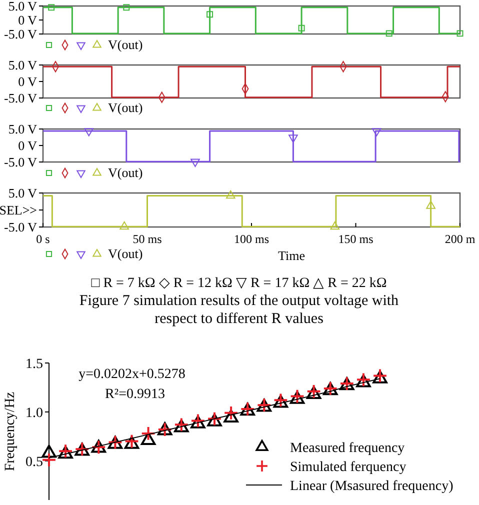 This screenshot has width=479, height=505. What do you see at coordinates (239, 319) in the screenshot?
I see `text: respect to different R values` at bounding box center [239, 319].